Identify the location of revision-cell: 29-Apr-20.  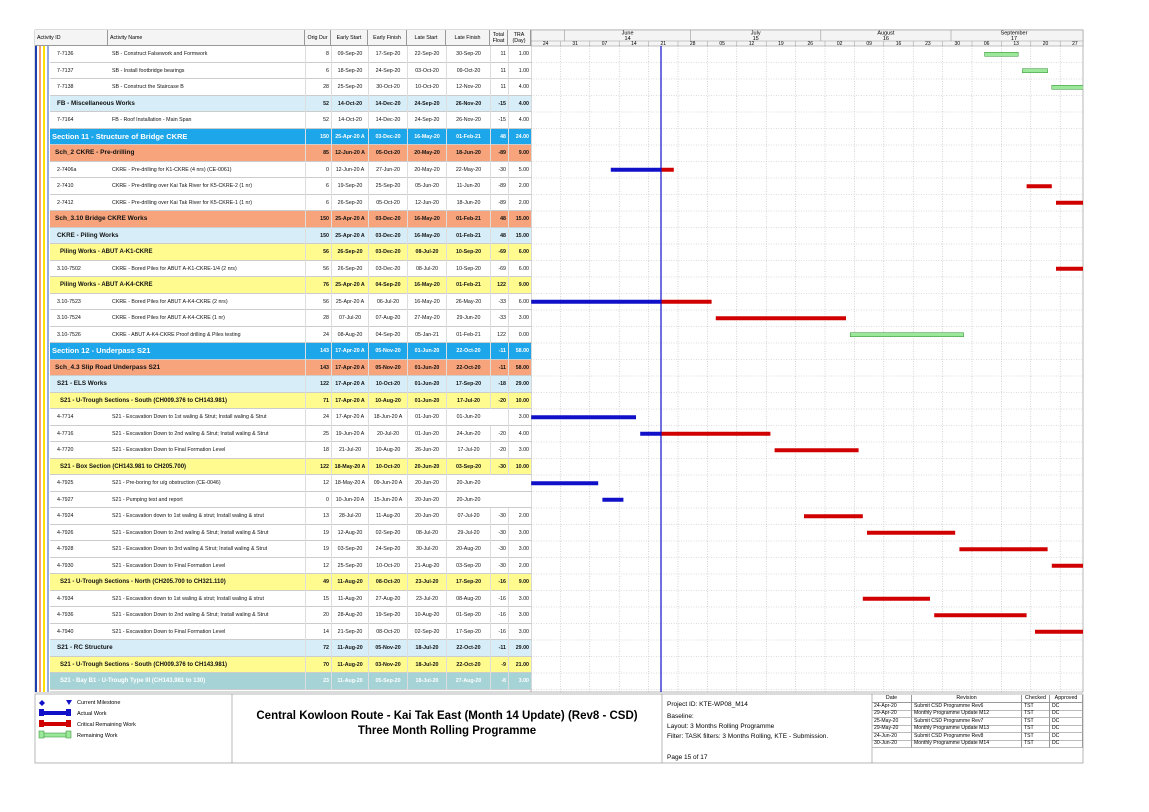
(892, 714).